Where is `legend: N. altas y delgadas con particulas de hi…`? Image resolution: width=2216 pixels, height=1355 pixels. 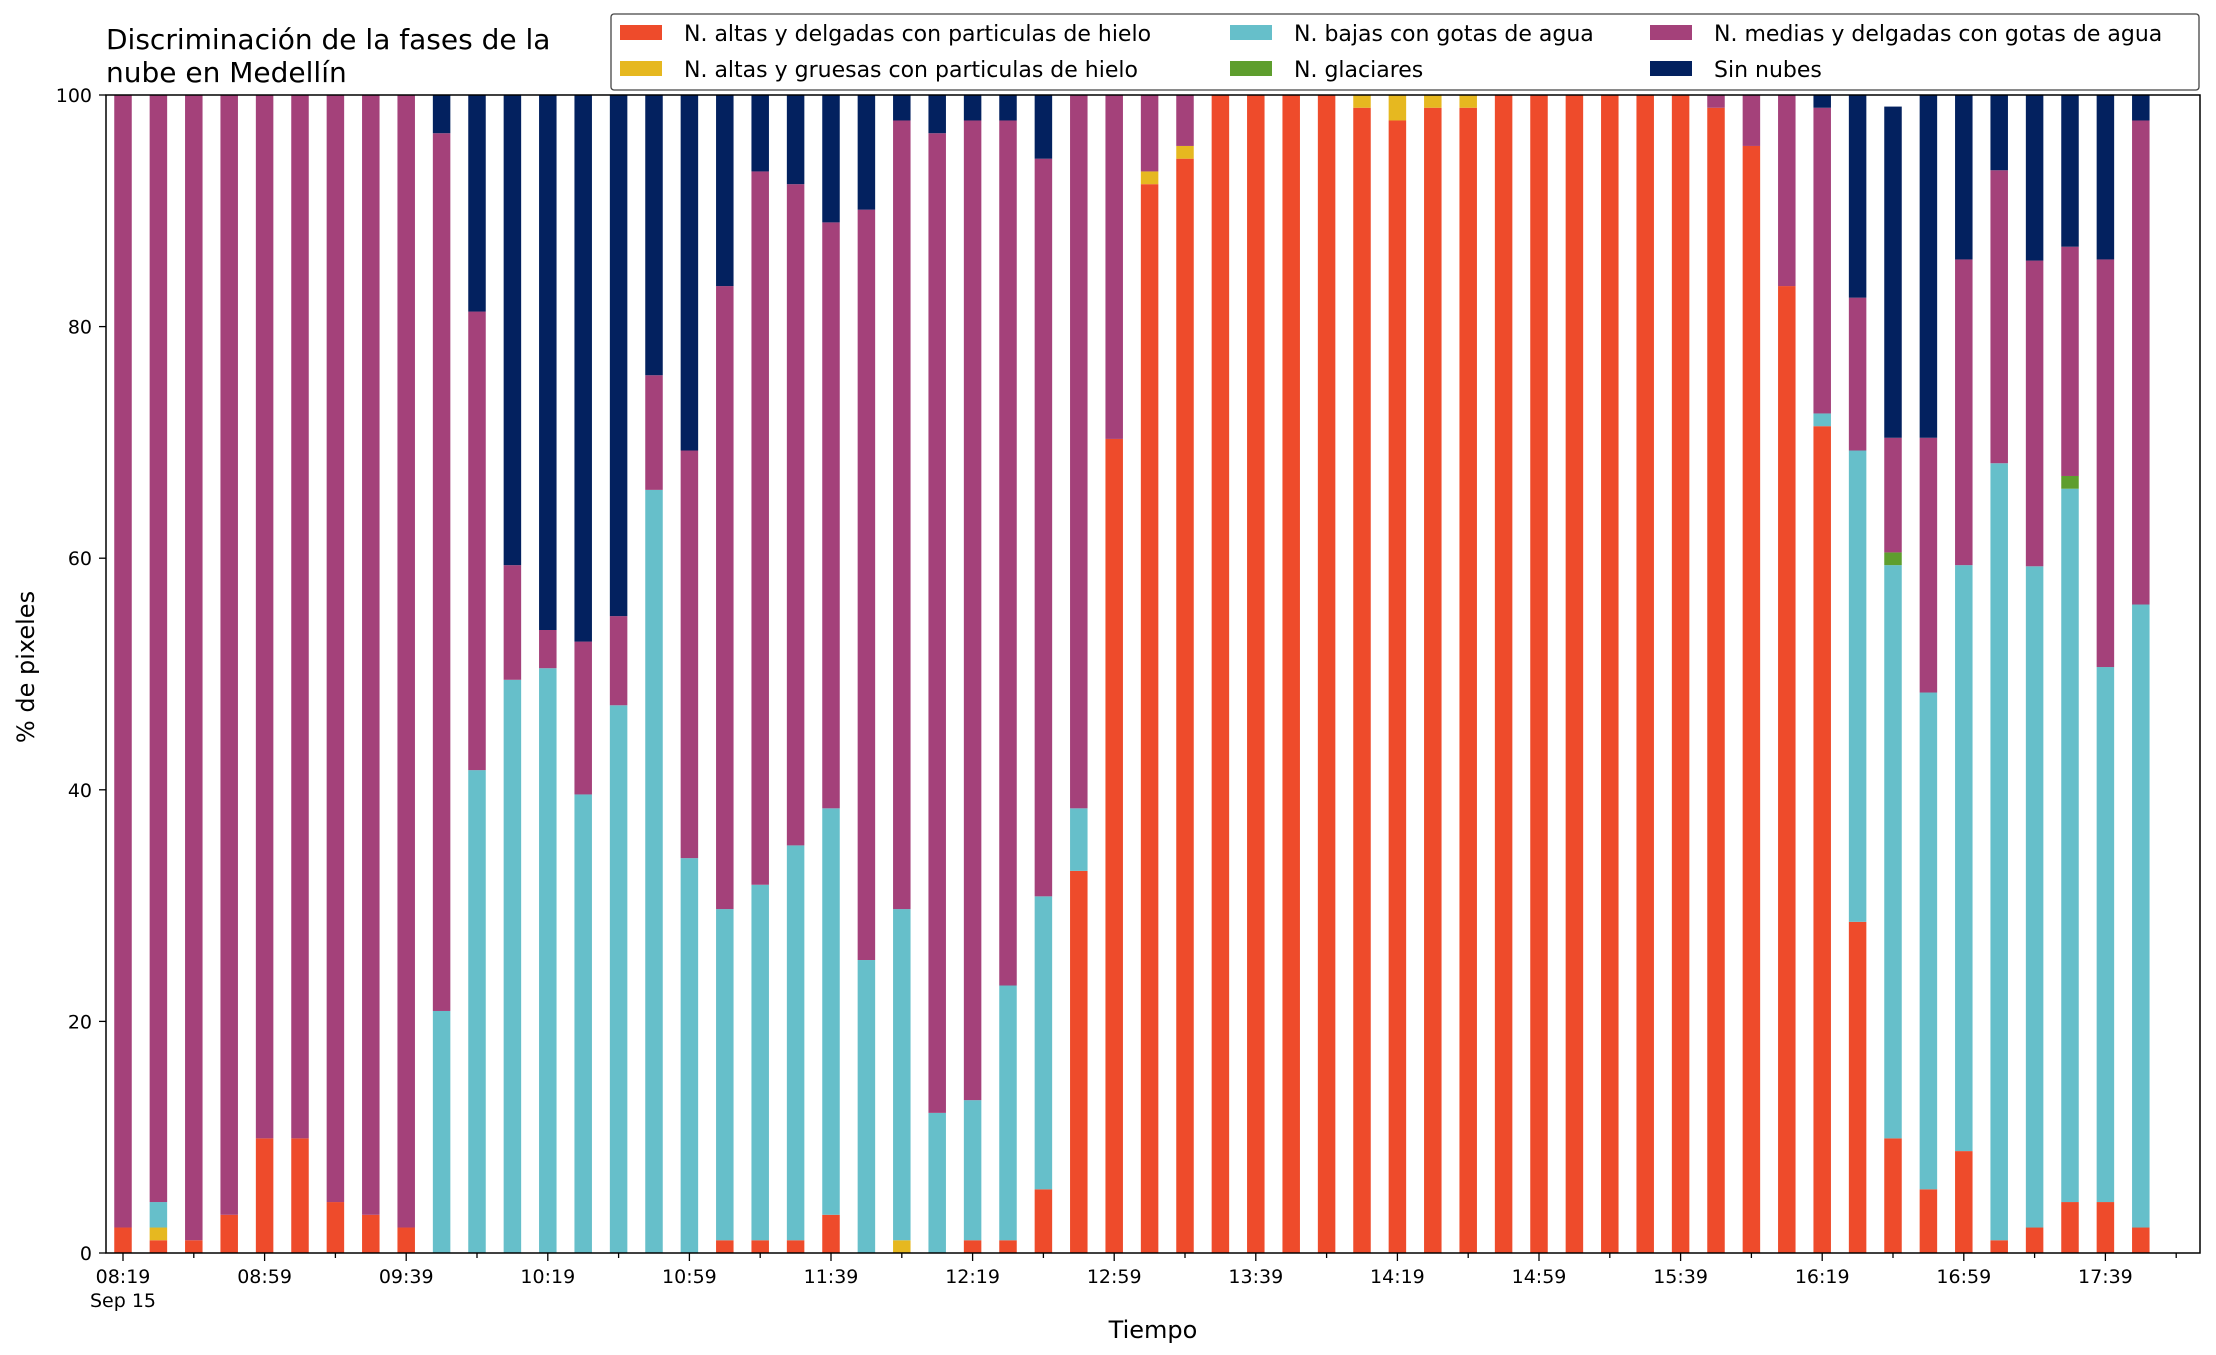
legend: N. altas y delgadas con particulas de hi… is located at coordinates (1405, 52).